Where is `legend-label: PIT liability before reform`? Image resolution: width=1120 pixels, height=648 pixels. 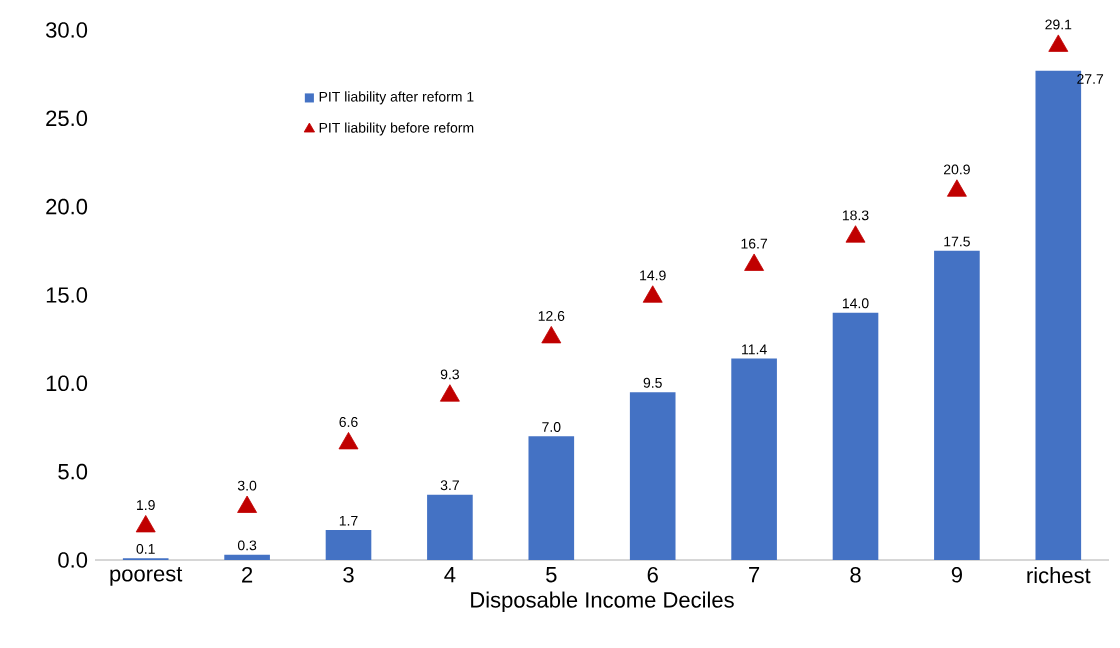 legend-label: PIT liability before reform is located at coordinates (396, 129).